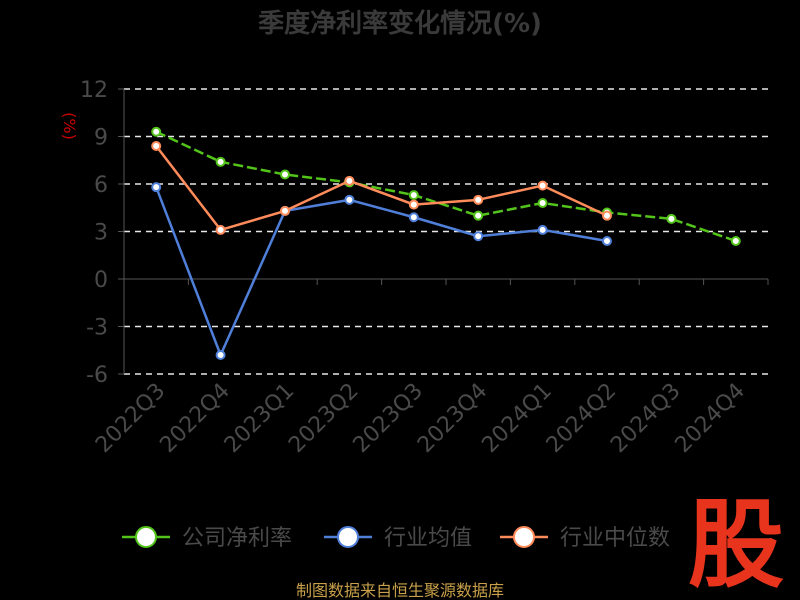 This screenshot has width=800, height=600. I want to click on chart-title: 季度净利率变化情况(%), so click(400, 23).